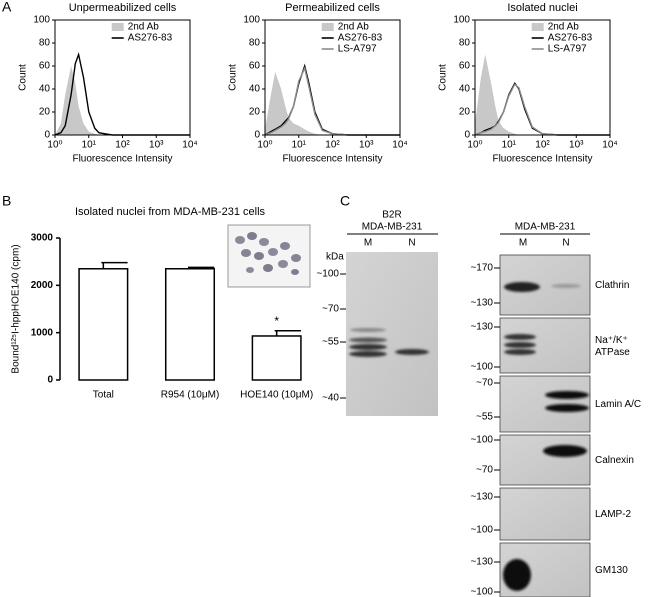  What do you see at coordinates (269, 256) in the screenshot?
I see `inset-image` at bounding box center [269, 256].